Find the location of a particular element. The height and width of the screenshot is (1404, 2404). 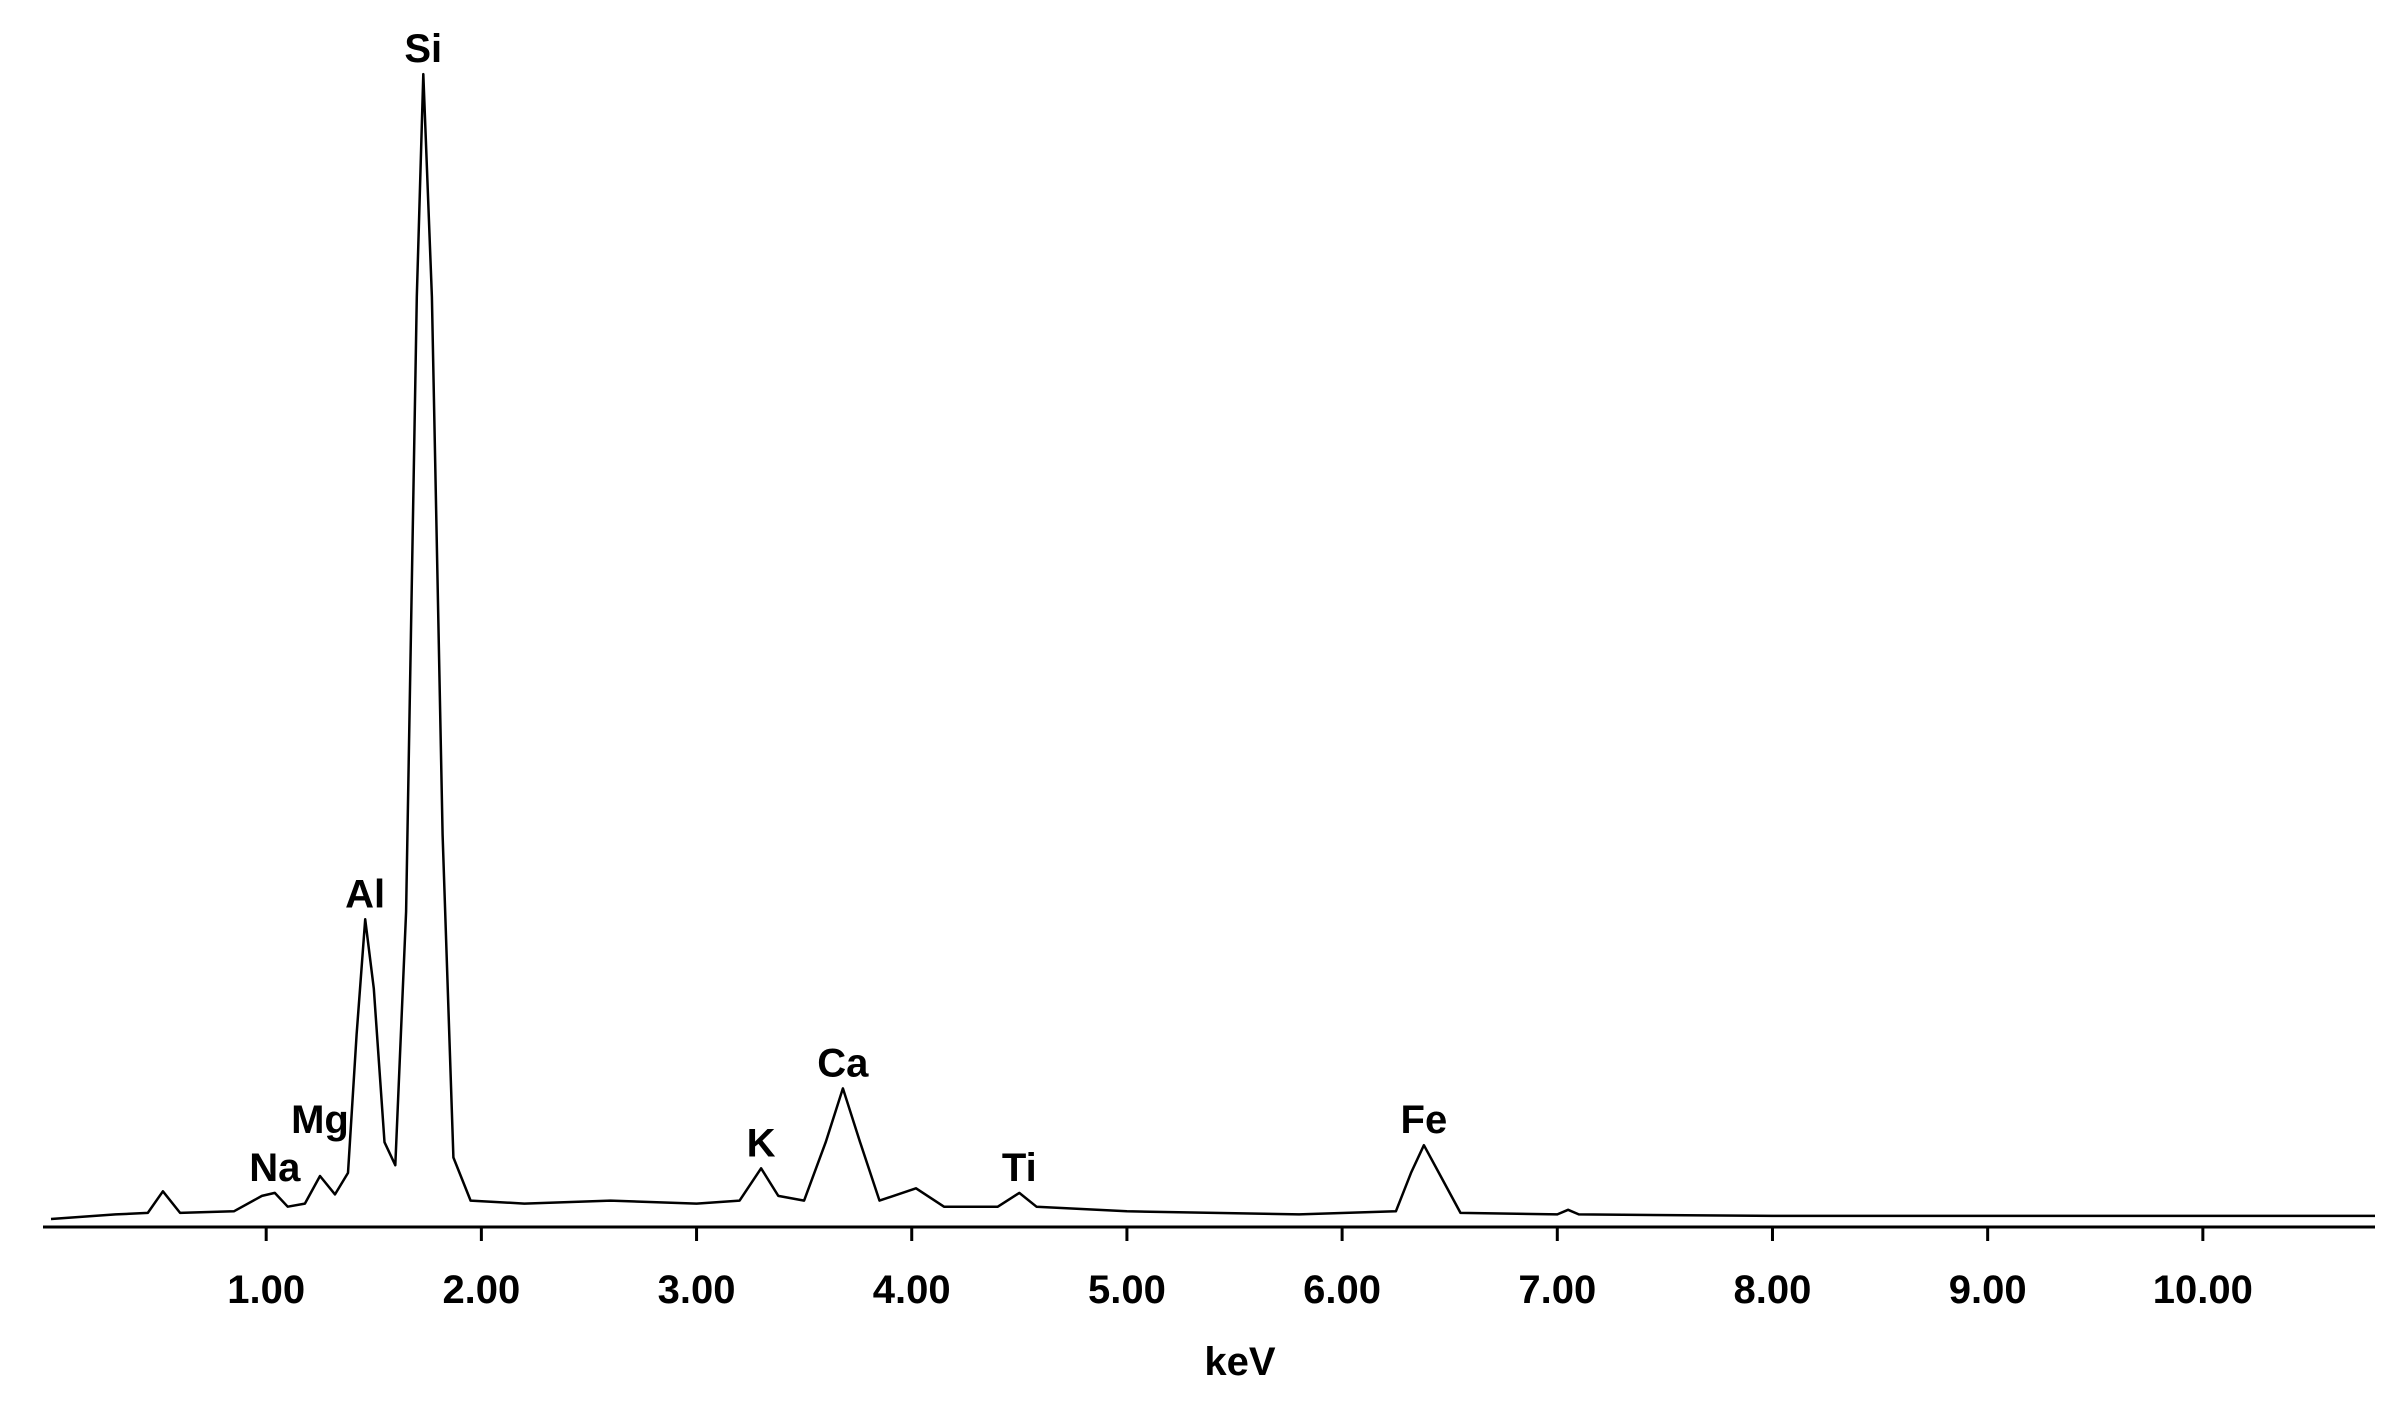

peak-label: Mg is located at coordinates (320, 1120).